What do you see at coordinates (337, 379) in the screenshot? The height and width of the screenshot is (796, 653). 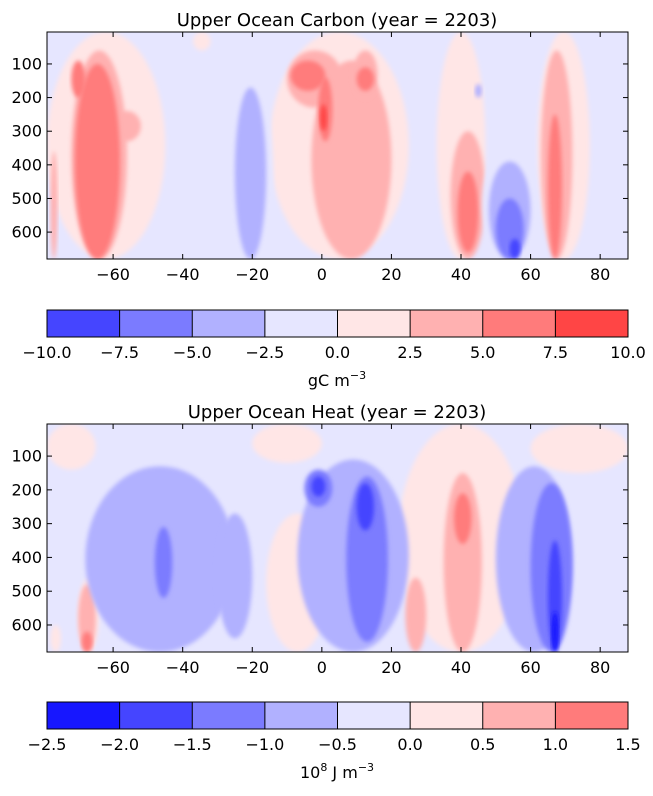 I see `carbon-colorbar-label: gC m−3` at bounding box center [337, 379].